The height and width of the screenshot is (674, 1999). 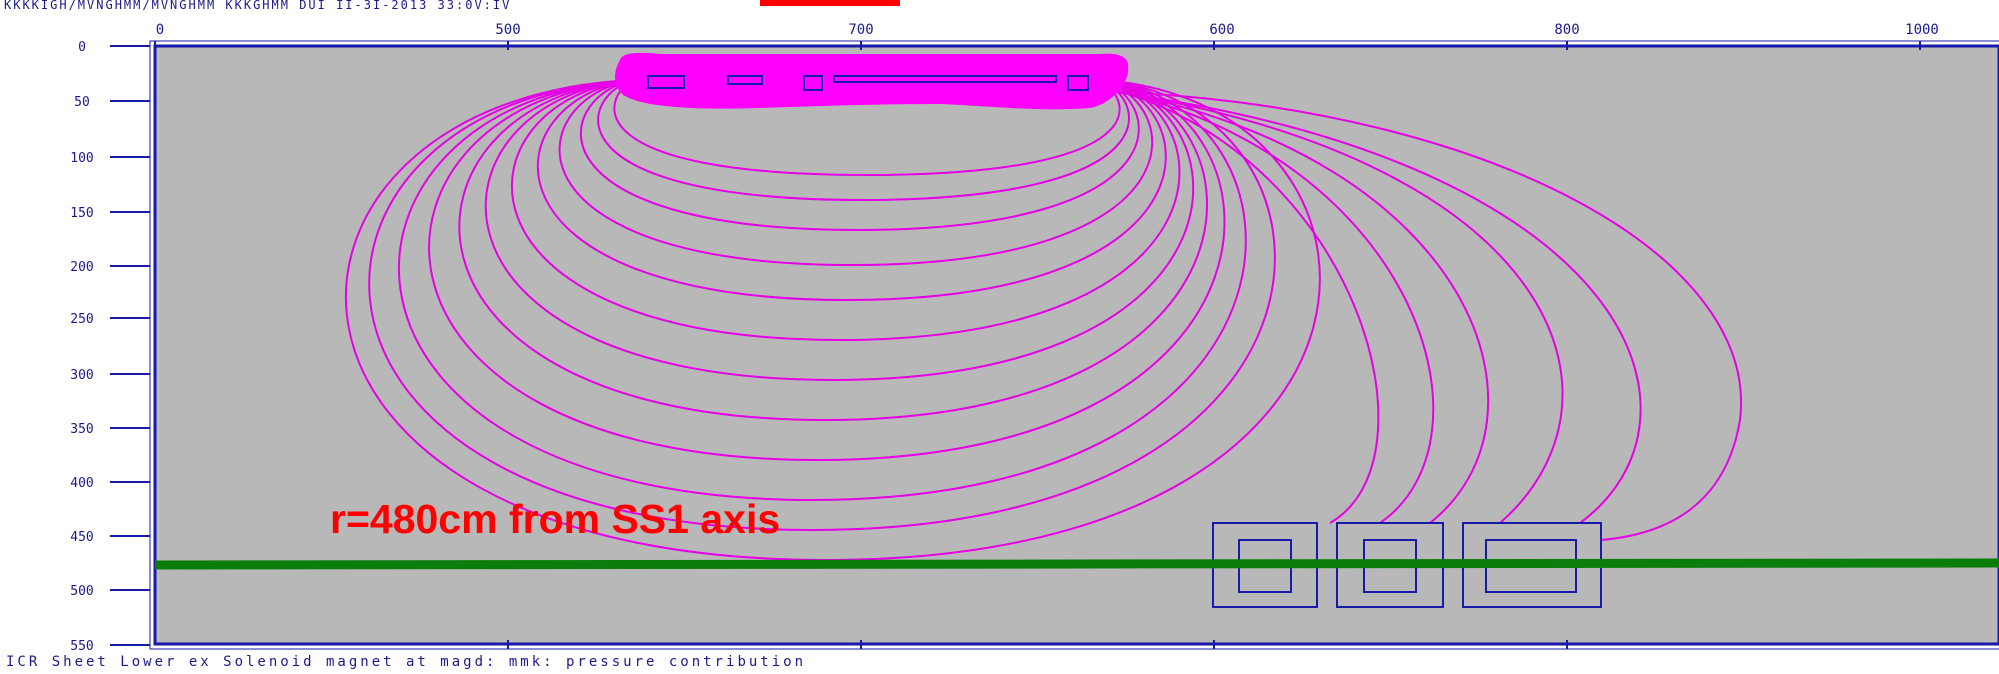 What do you see at coordinates (82, 102) in the screenshot?
I see `y-tick-label: 50` at bounding box center [82, 102].